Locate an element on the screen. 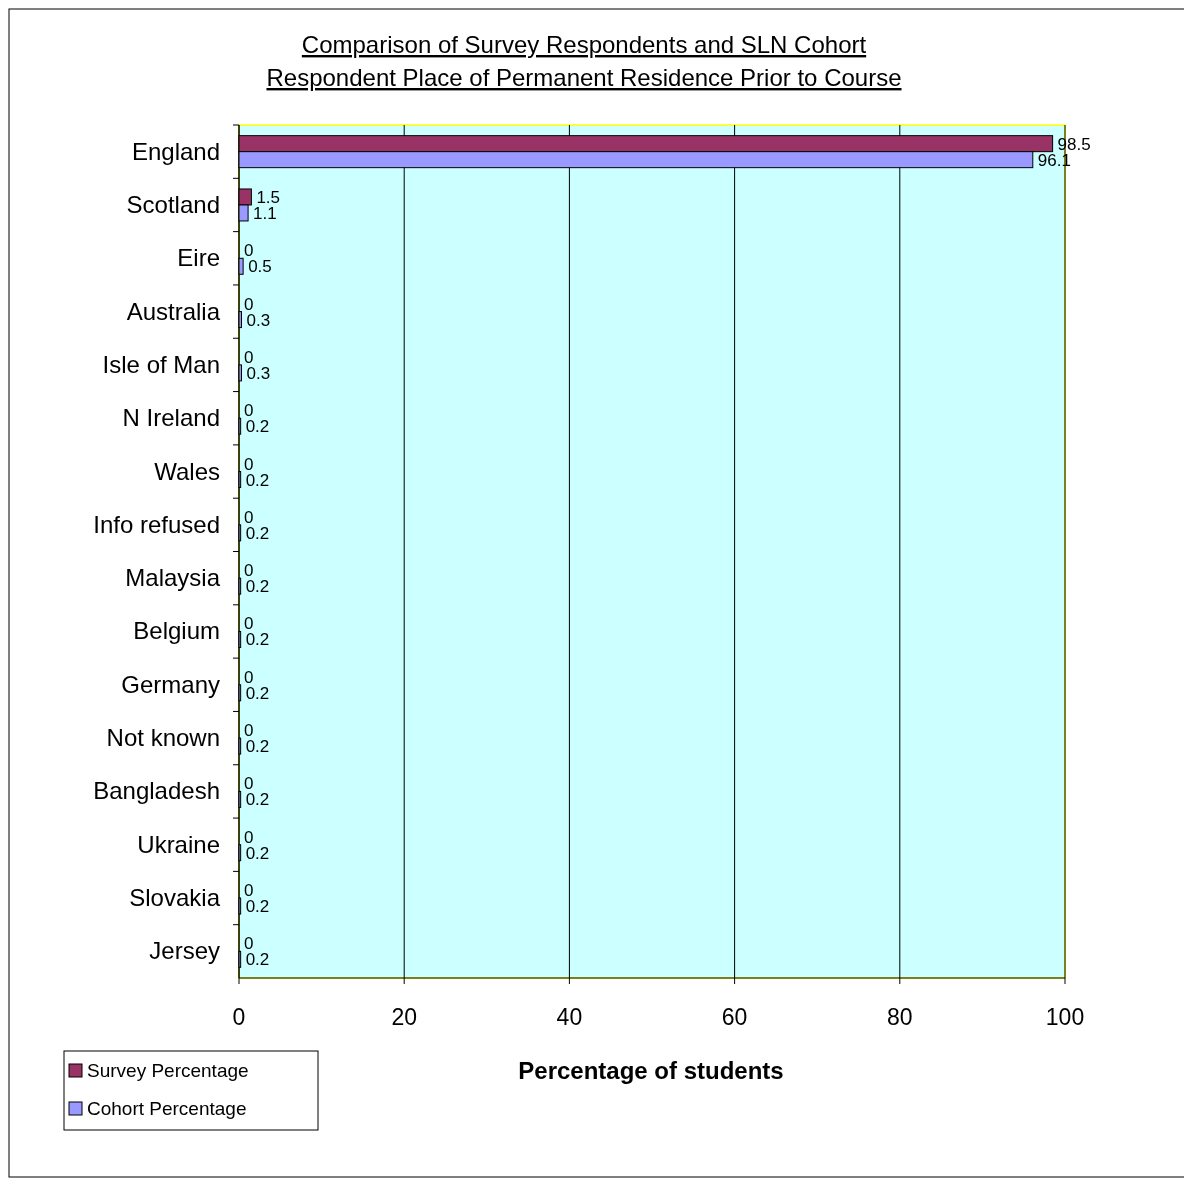 The image size is (1184, 1178). x-tick-label: 0 is located at coordinates (239, 1017).